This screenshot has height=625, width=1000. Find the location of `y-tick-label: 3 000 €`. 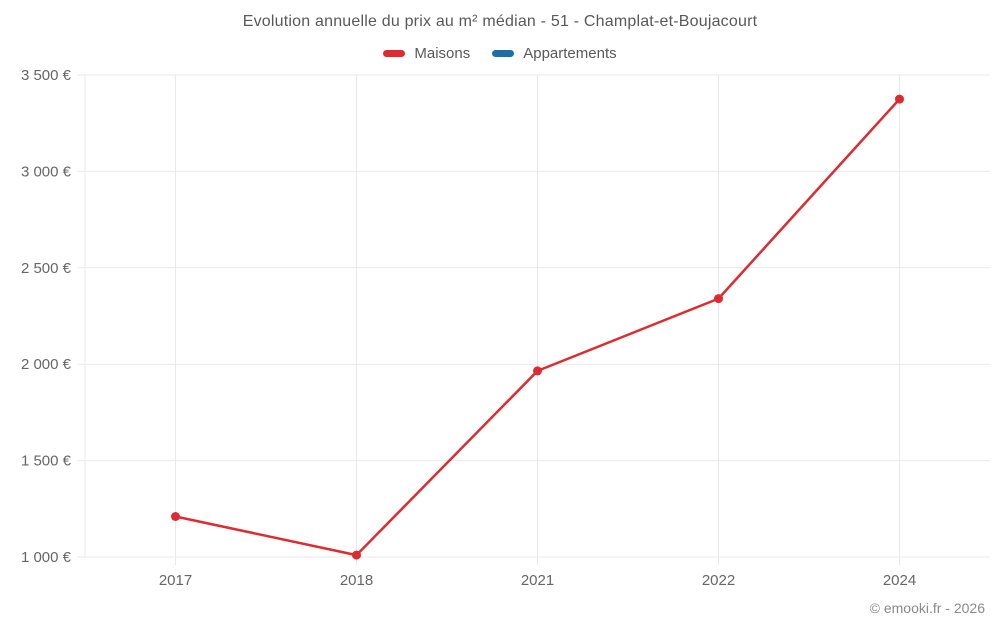

y-tick-label: 3 000 € is located at coordinates (46, 171).